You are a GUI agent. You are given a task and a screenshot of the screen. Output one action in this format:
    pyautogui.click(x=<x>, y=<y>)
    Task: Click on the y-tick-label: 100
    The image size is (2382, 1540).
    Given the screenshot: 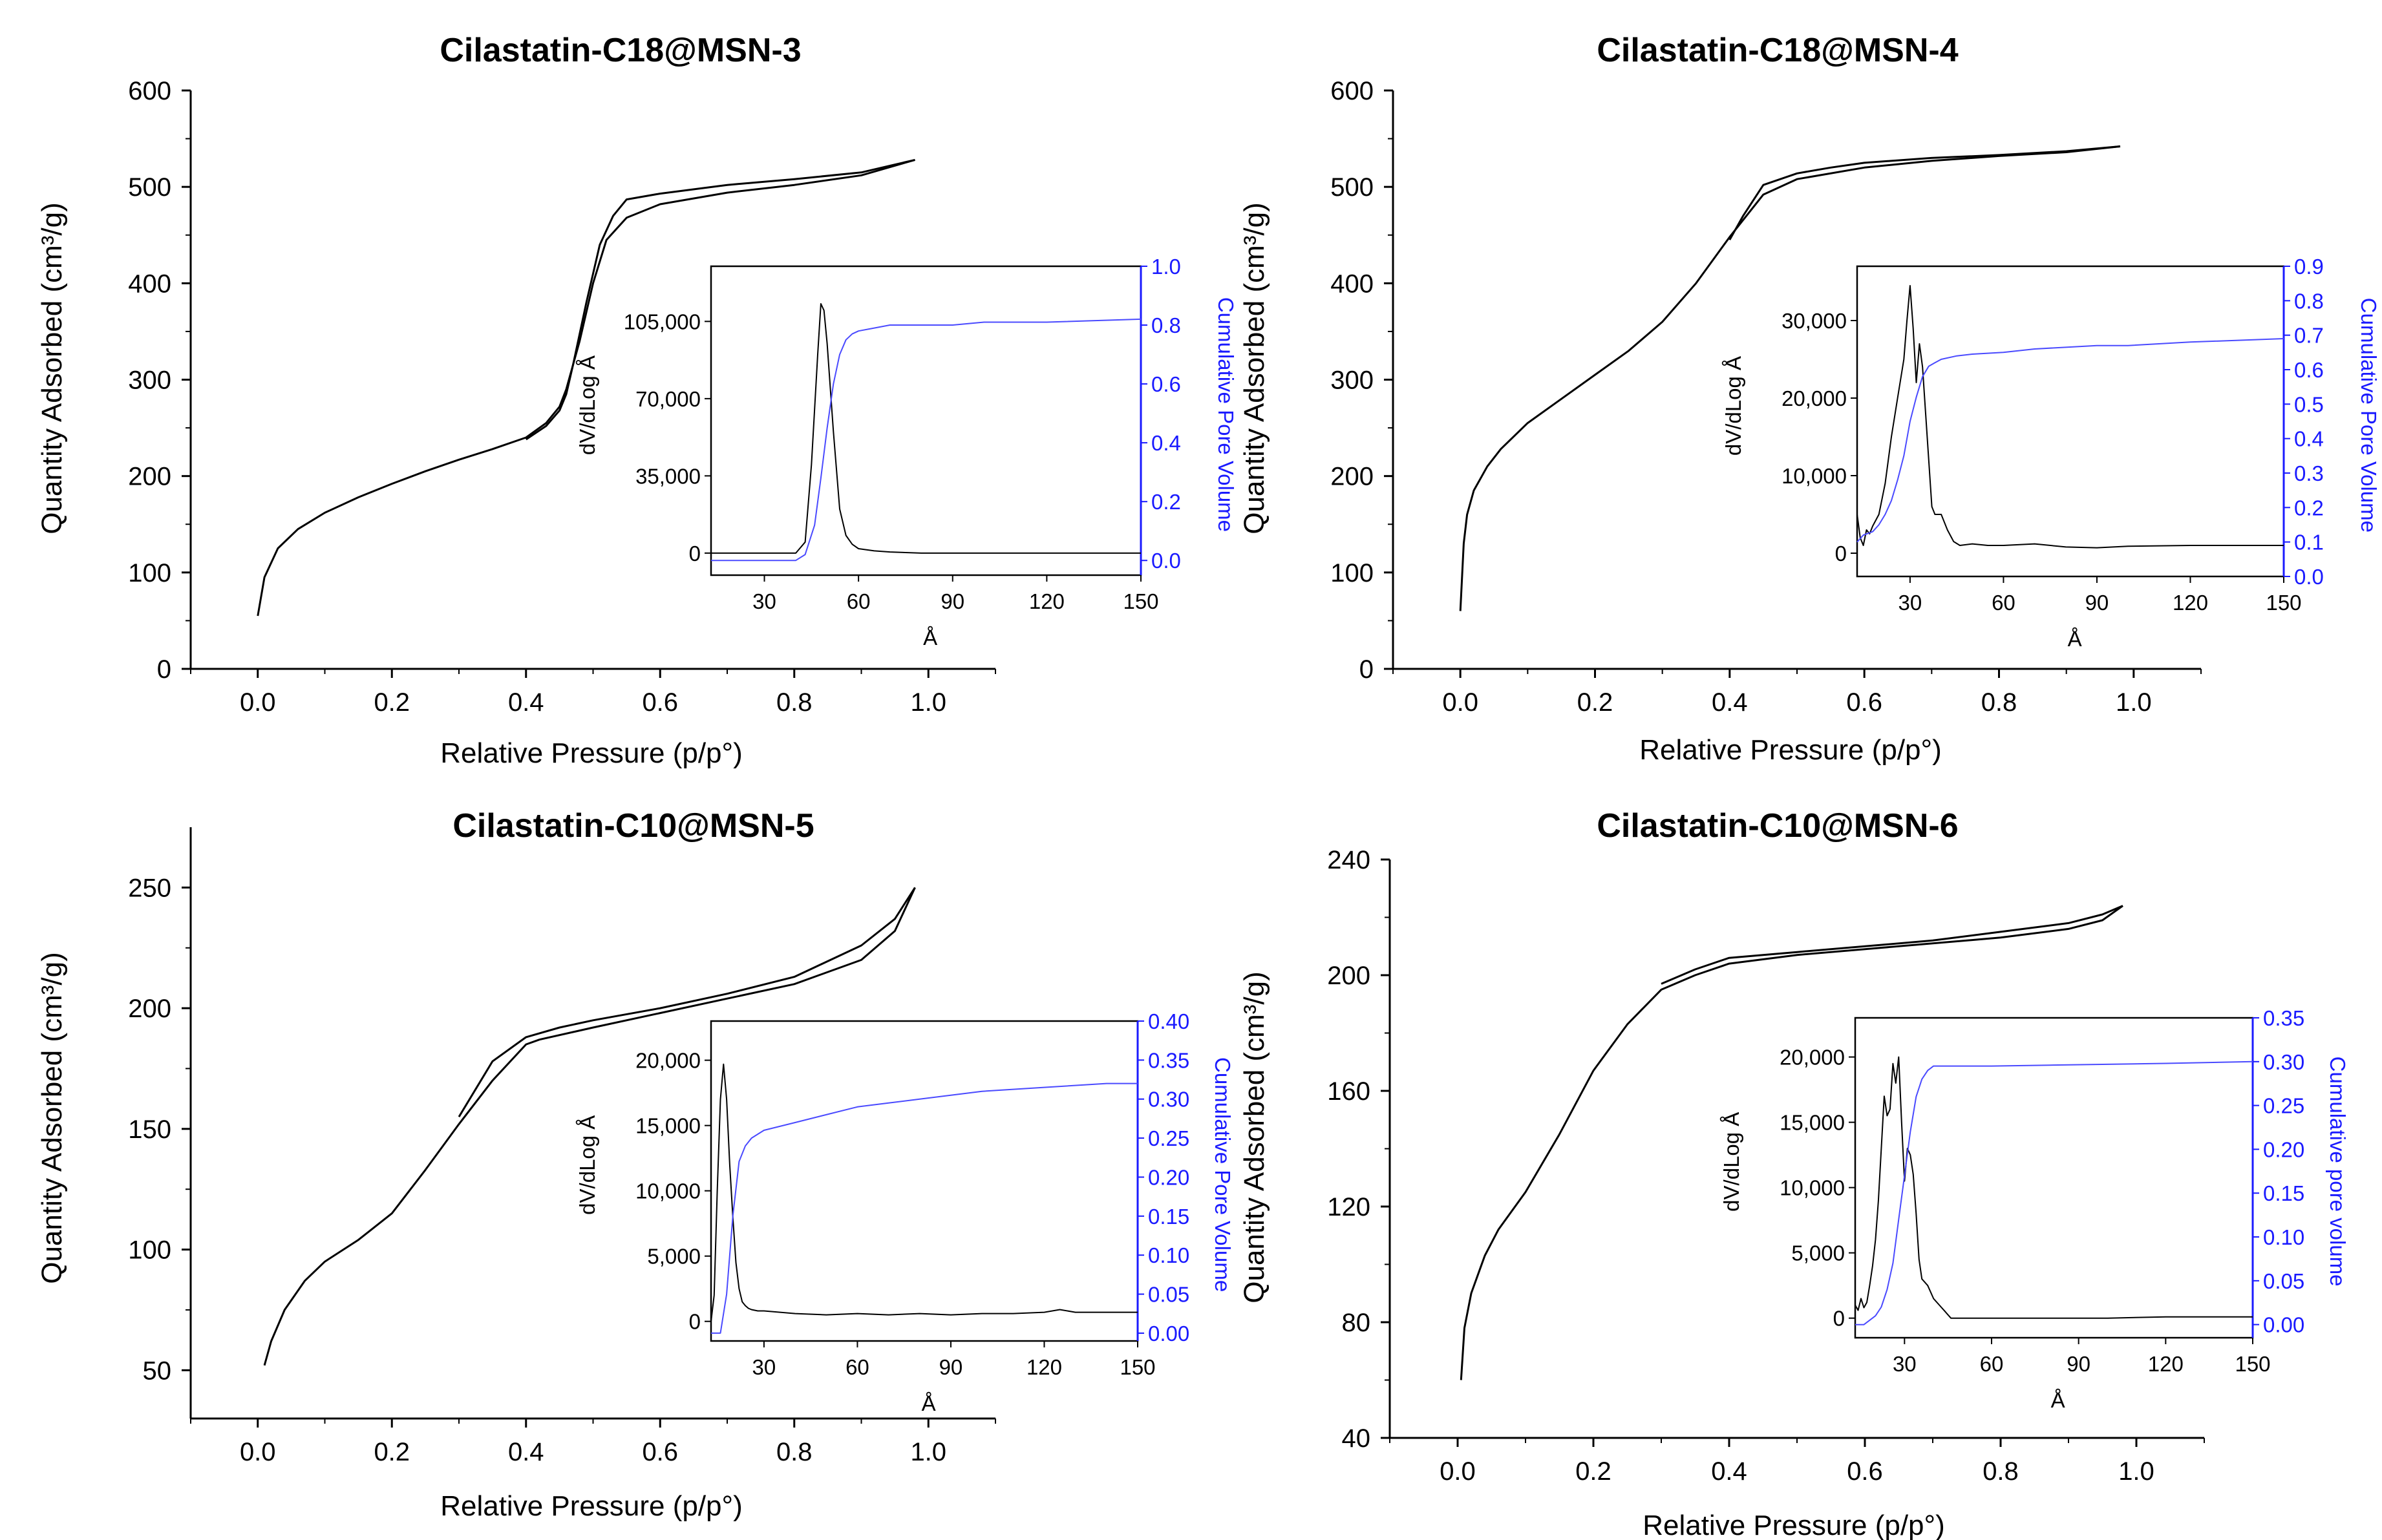 What is the action you would take?
    pyautogui.click(x=1352, y=573)
    